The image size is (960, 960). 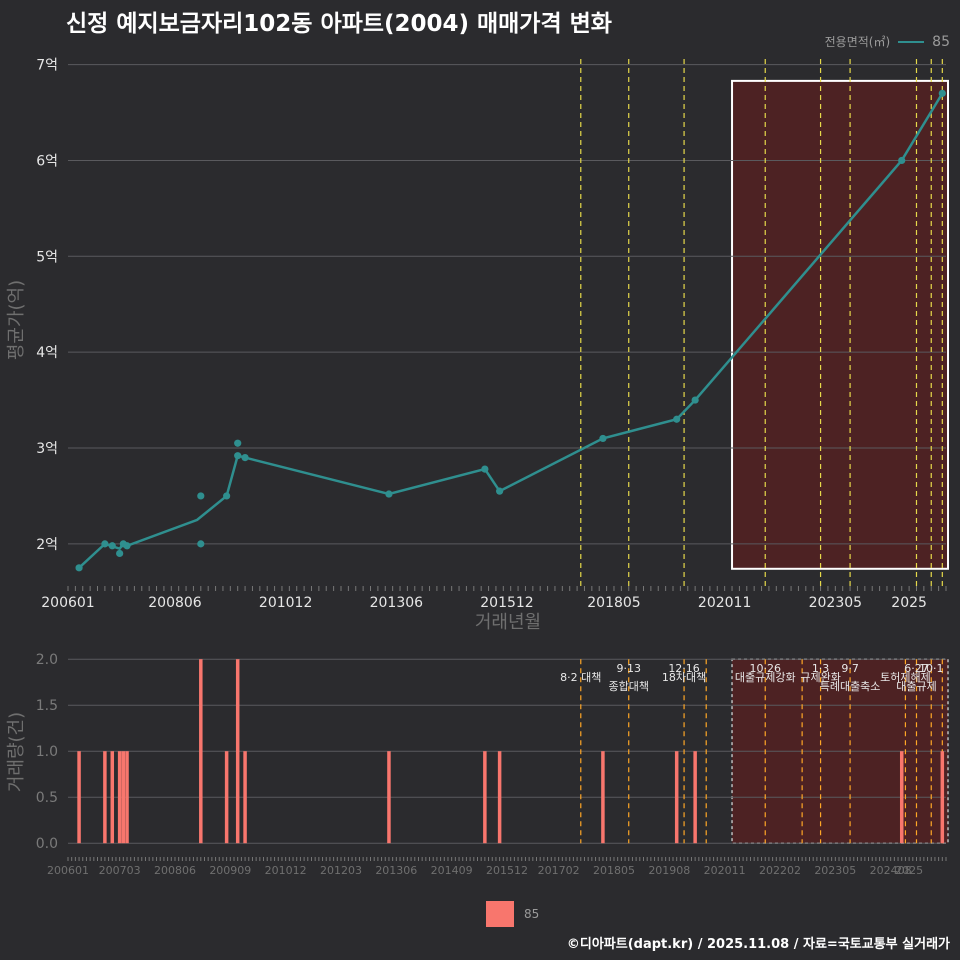 I want to click on bottom-xtick-label: 201908, so click(x=669, y=870).